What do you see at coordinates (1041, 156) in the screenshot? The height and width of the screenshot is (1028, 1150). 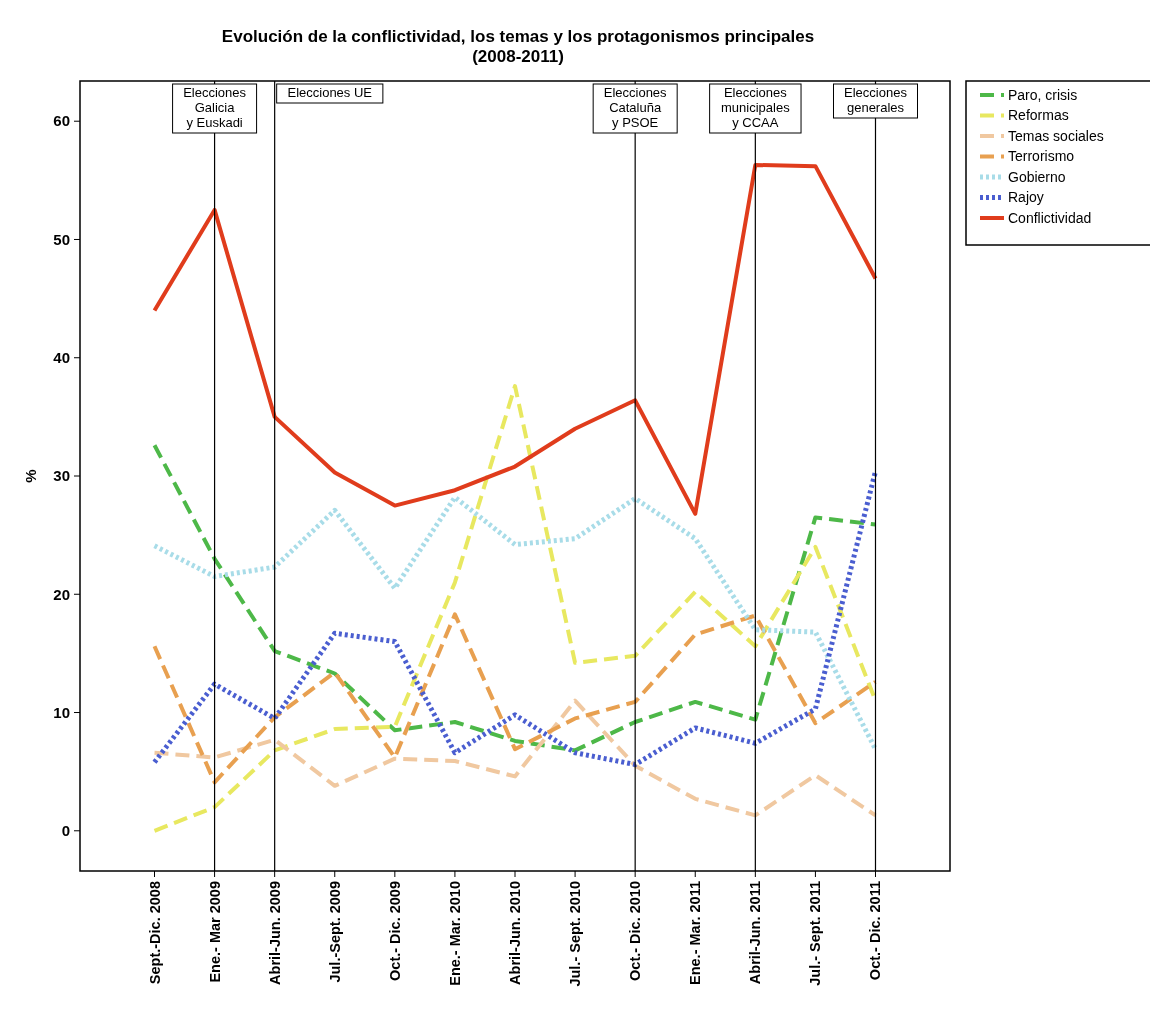 I see `legend-label: Terrorismo` at bounding box center [1041, 156].